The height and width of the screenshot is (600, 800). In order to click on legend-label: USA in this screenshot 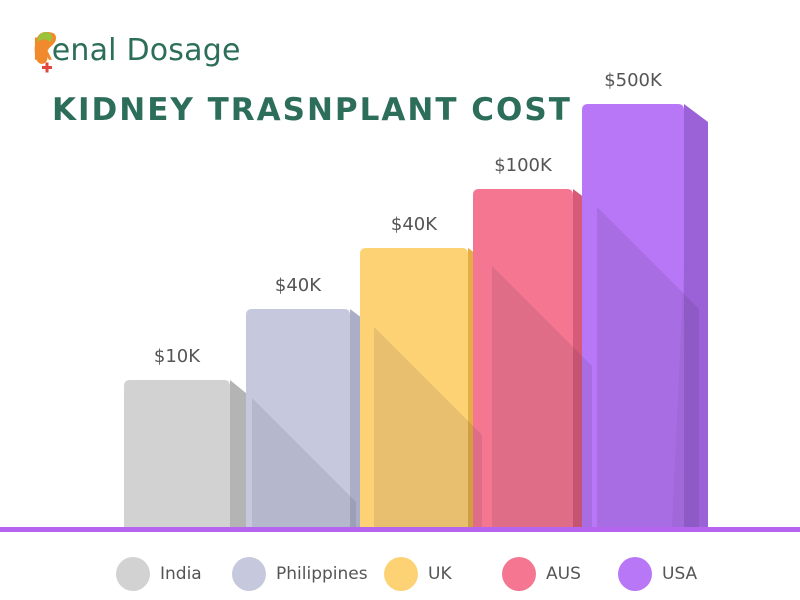, I will do `click(680, 574)`.